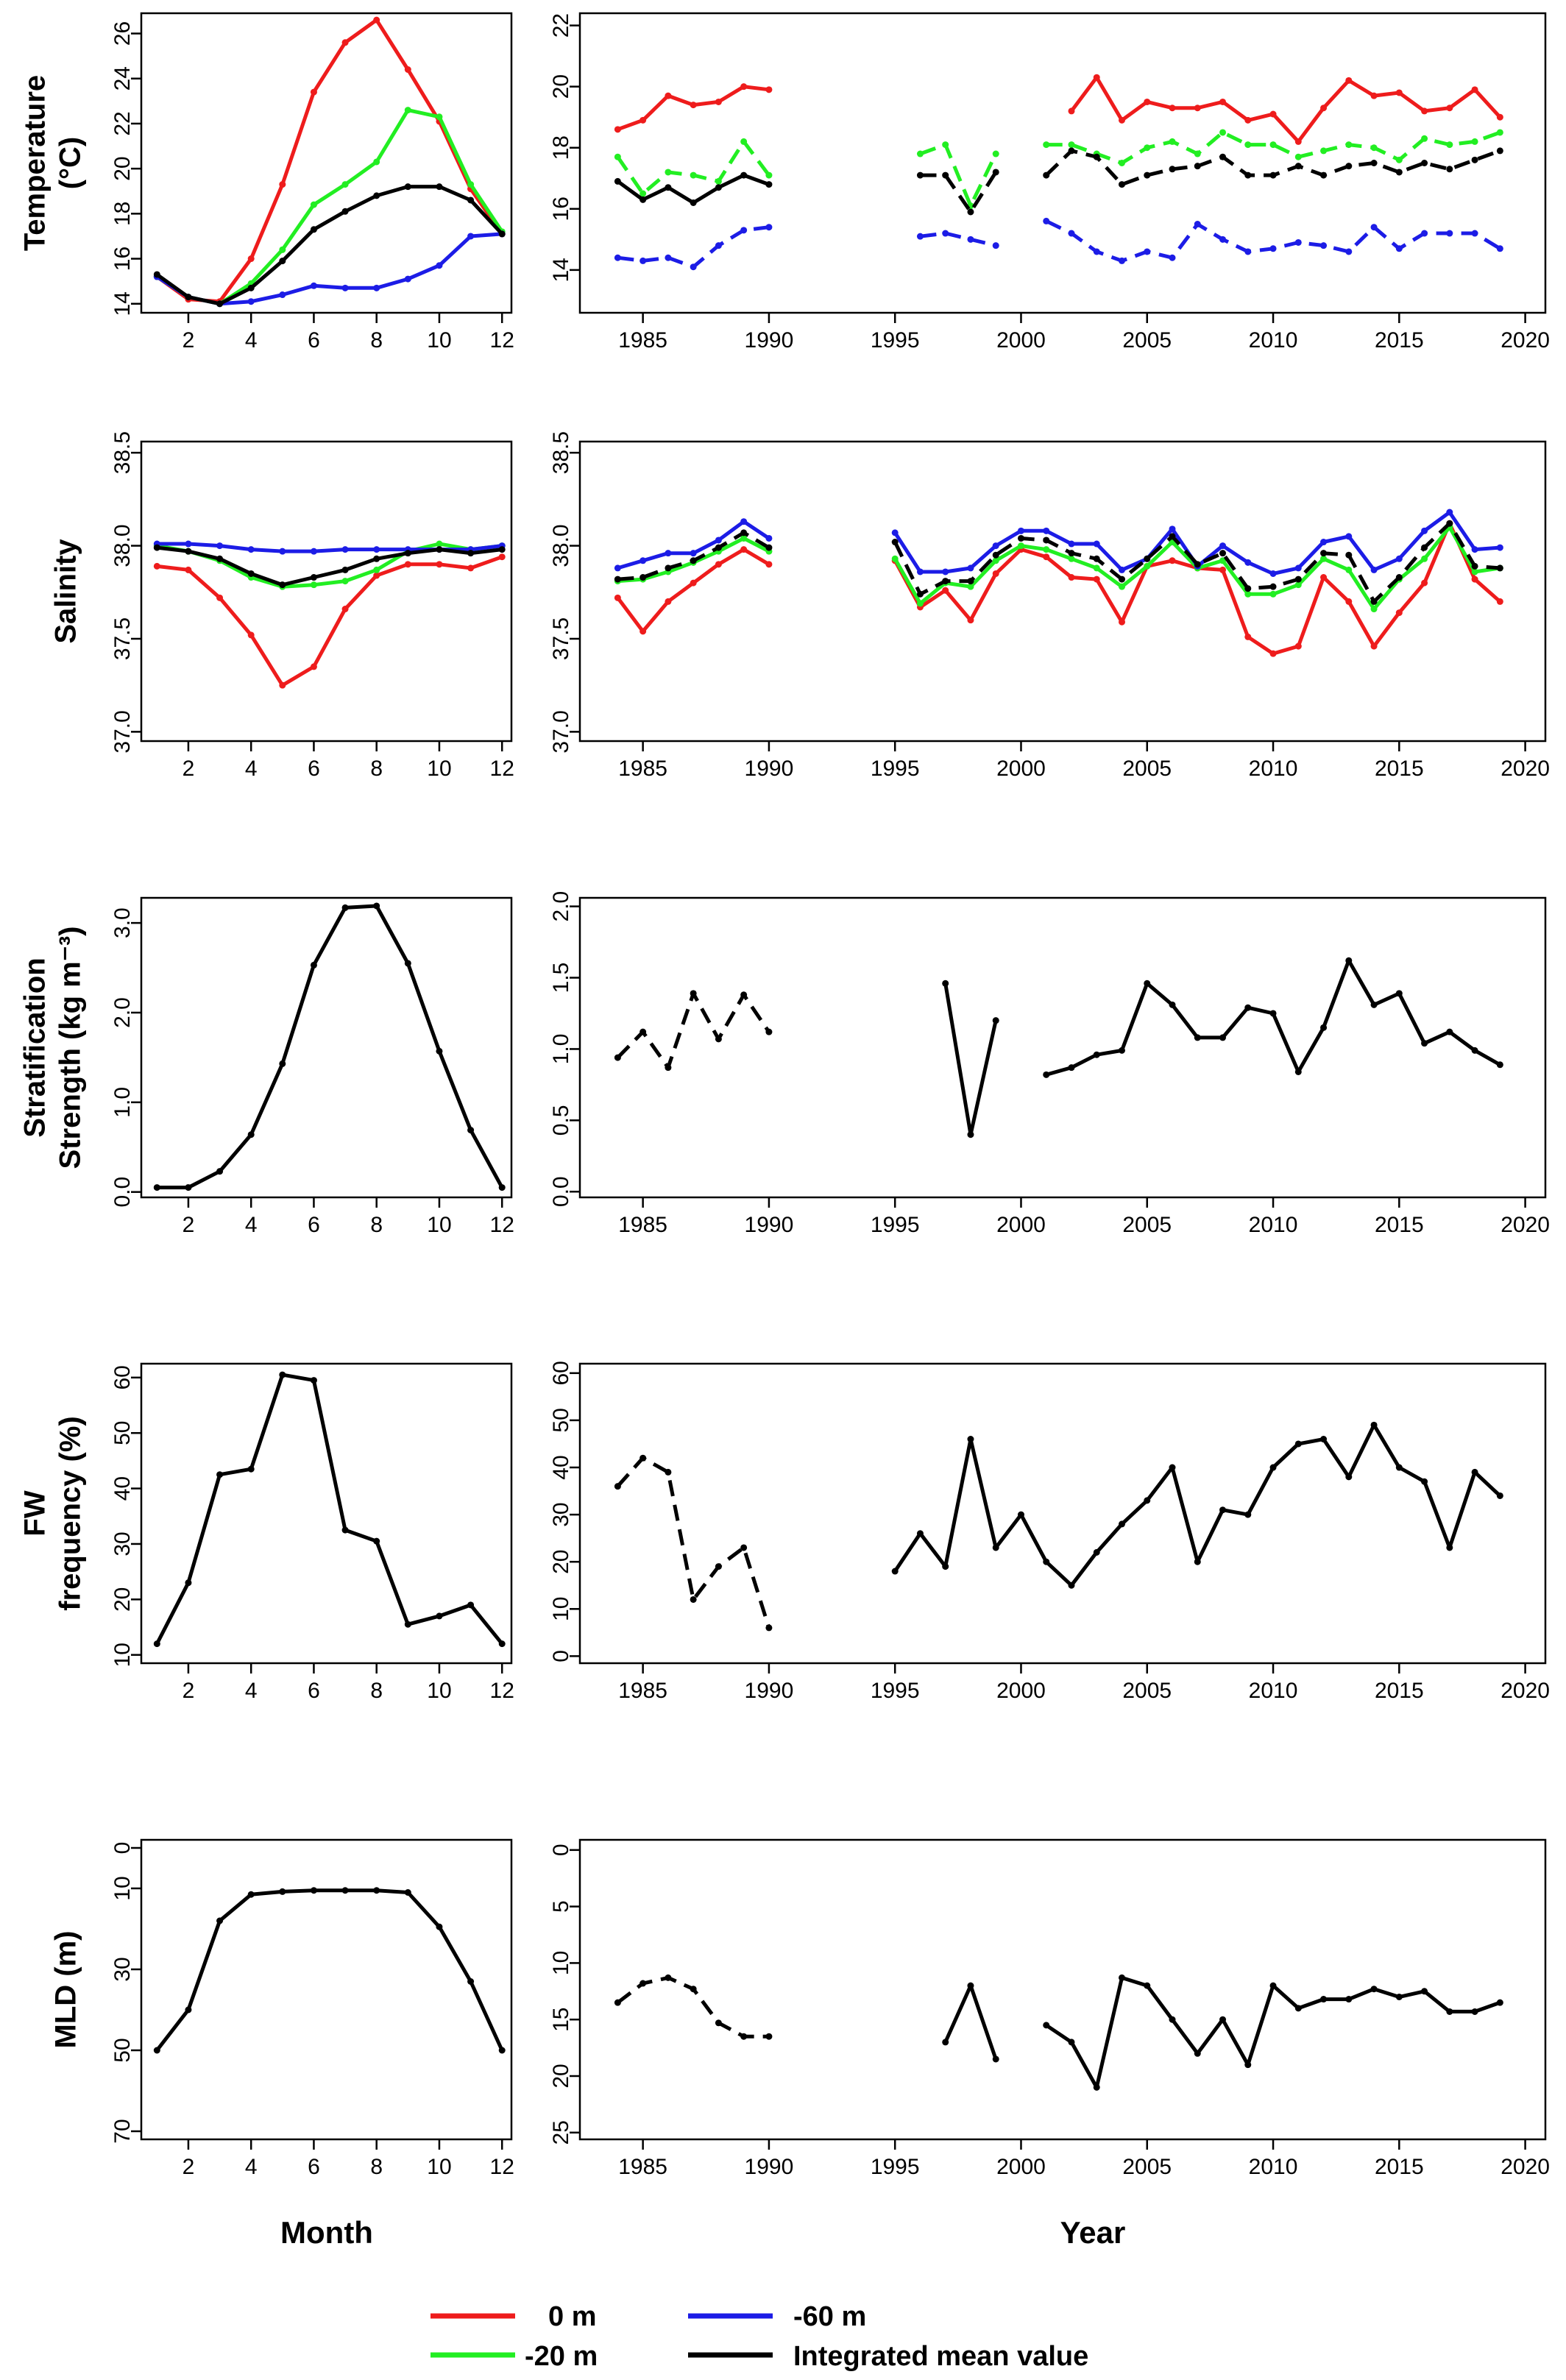  Describe the element at coordinates (561, 2132) in the screenshot. I see `mld-year-y-tick-label: 25` at that location.